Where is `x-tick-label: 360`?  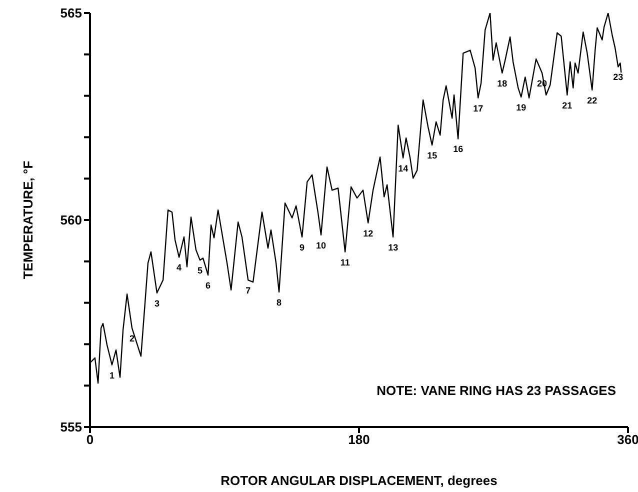
x-tick-label: 360 is located at coordinates (627, 440).